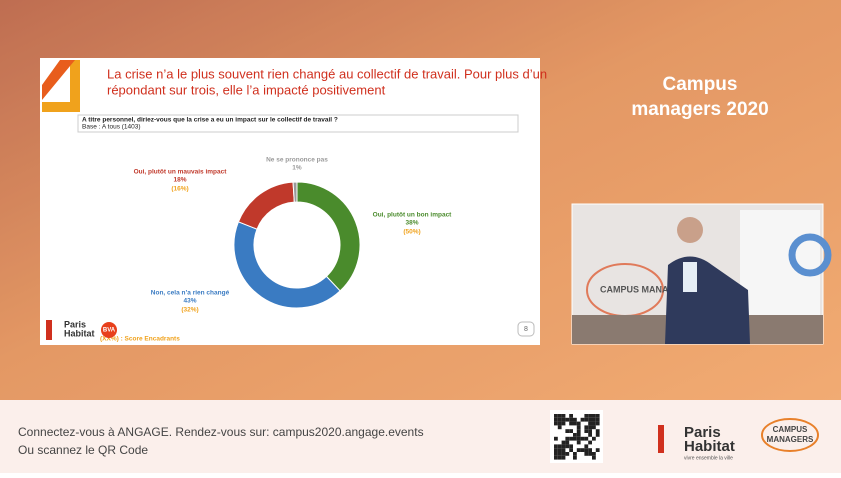 The height and width of the screenshot is (478, 841). I want to click on bva-logo, so click(109, 330).